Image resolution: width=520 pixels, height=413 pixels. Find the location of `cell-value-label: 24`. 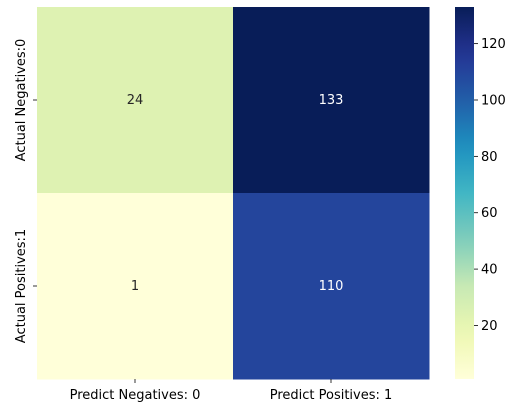

cell-value-label: 24 is located at coordinates (135, 100).